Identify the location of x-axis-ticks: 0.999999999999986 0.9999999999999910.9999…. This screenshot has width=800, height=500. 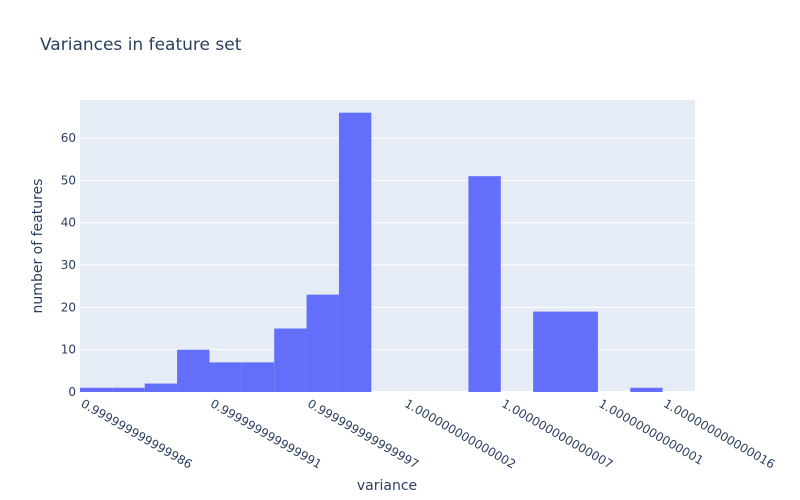
(428, 433).